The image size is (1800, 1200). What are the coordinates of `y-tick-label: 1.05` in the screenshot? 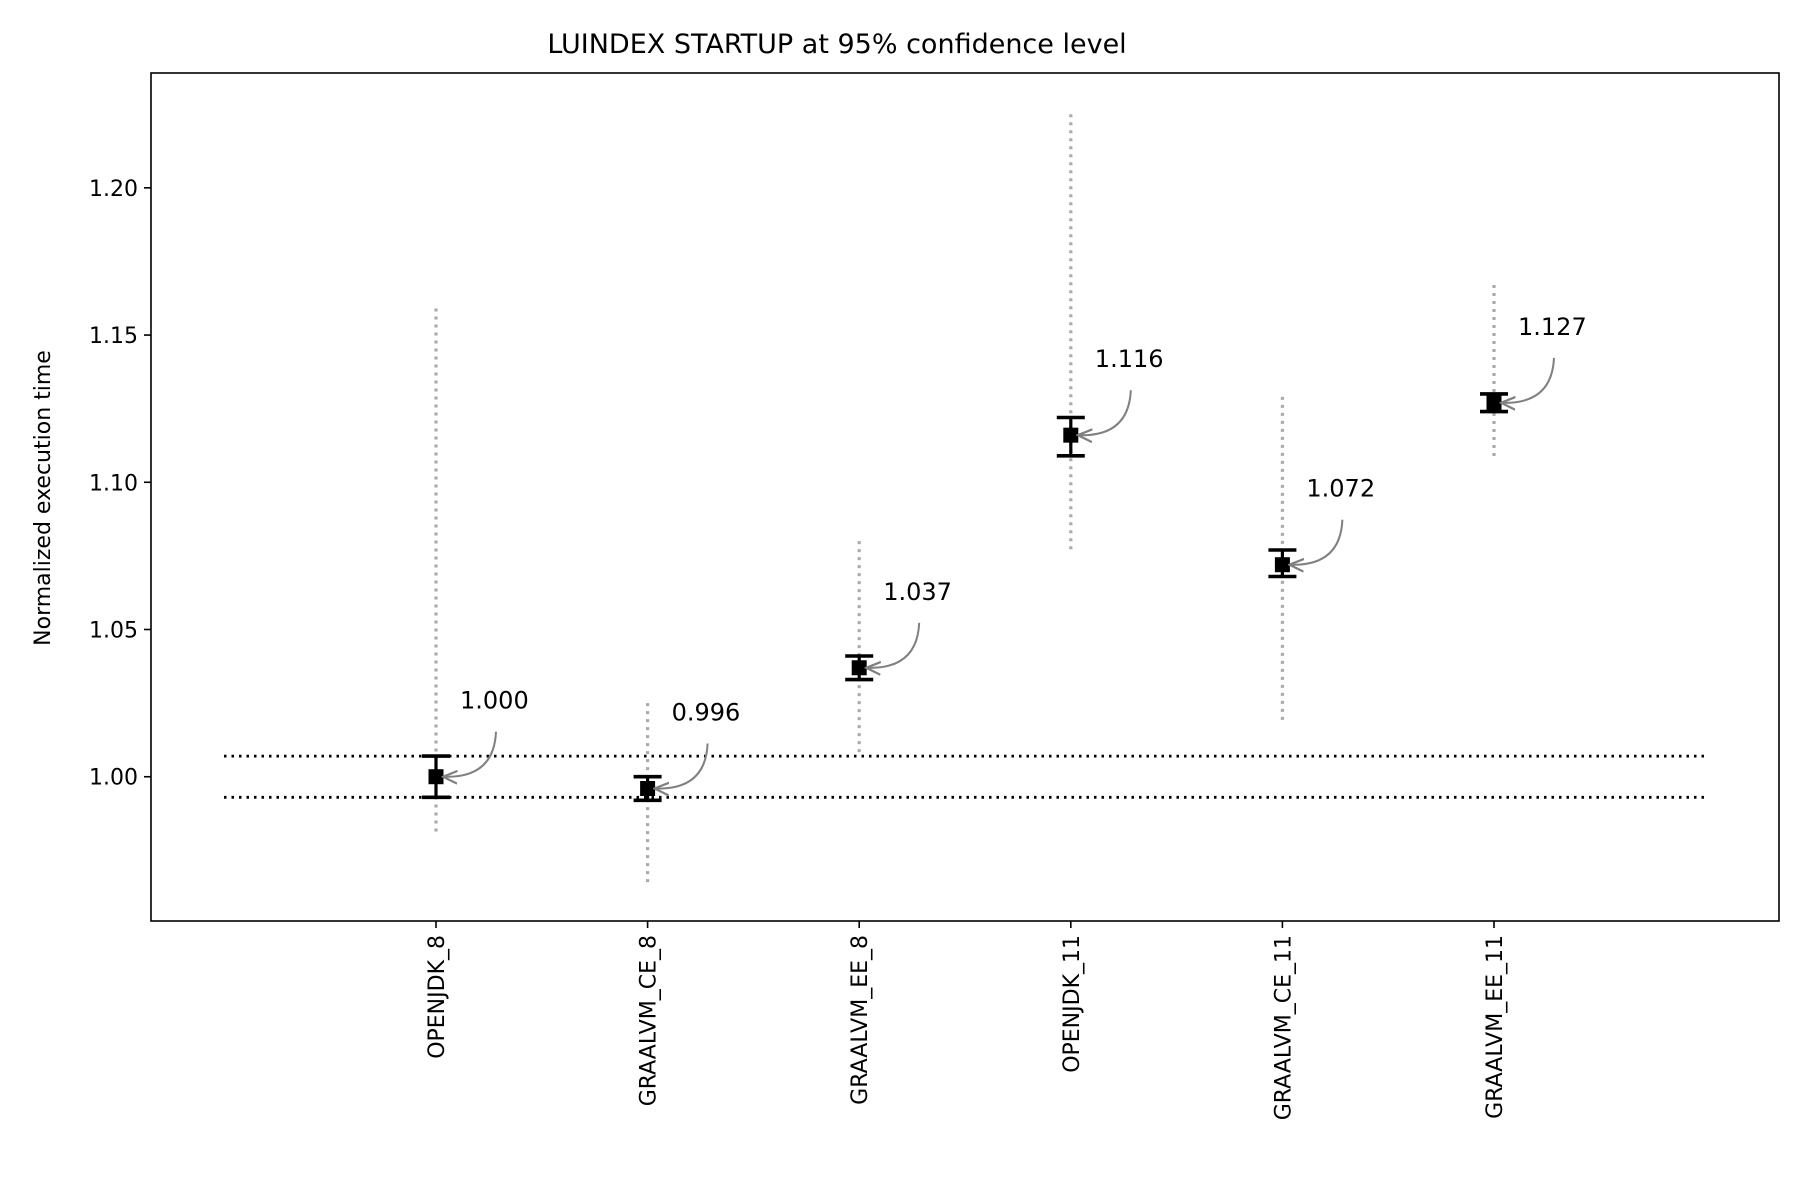 It's located at (113, 631).